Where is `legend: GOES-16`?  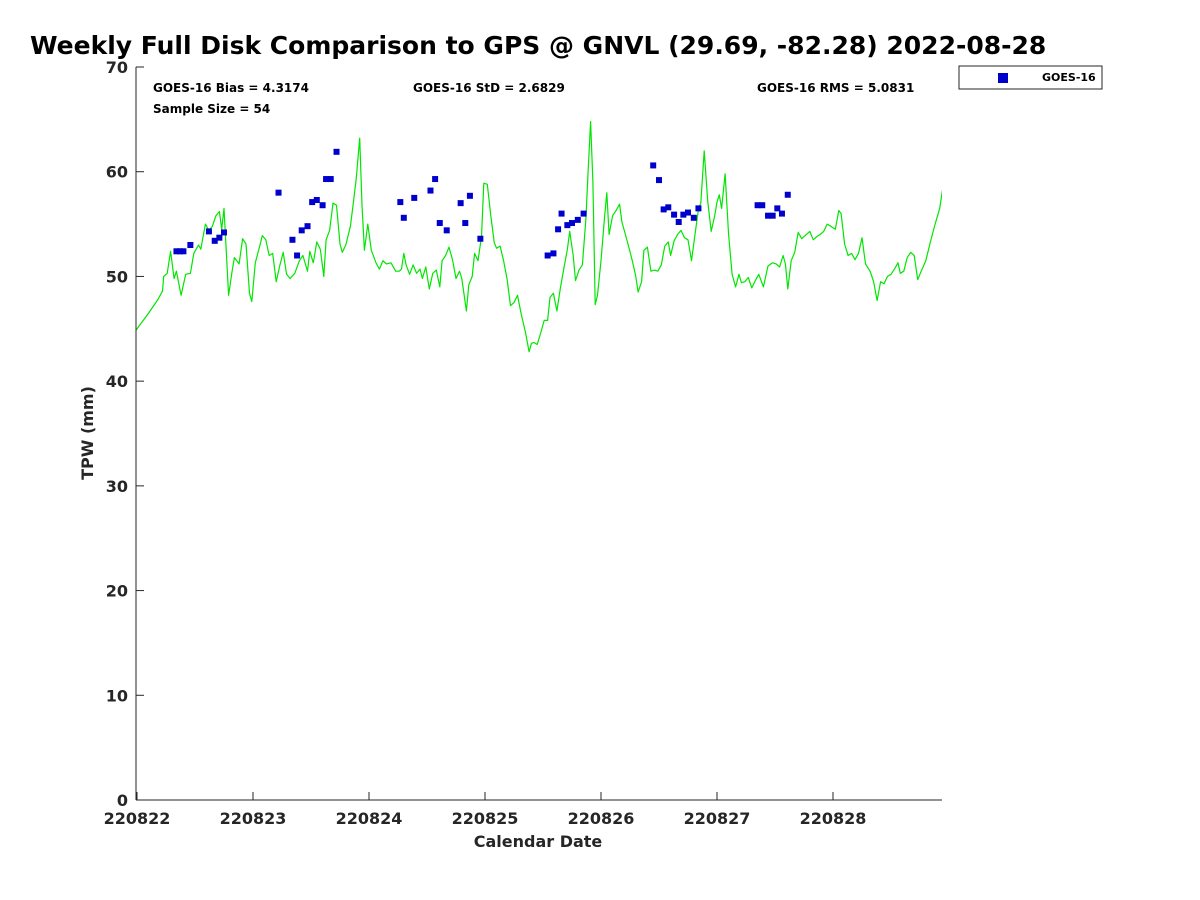 legend: GOES-16 is located at coordinates (1030, 77).